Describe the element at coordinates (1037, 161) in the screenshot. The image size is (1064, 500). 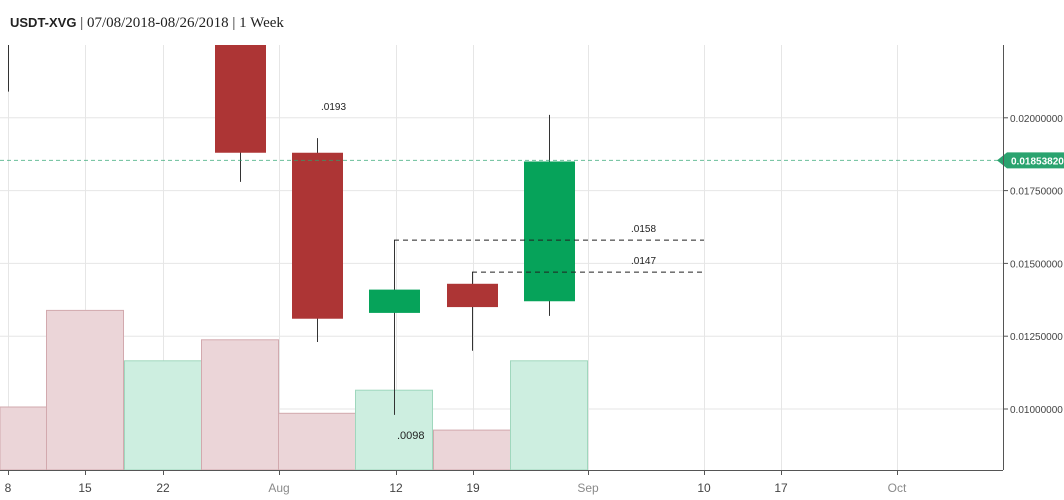
I see `last-price-text: 0.01853820` at that location.